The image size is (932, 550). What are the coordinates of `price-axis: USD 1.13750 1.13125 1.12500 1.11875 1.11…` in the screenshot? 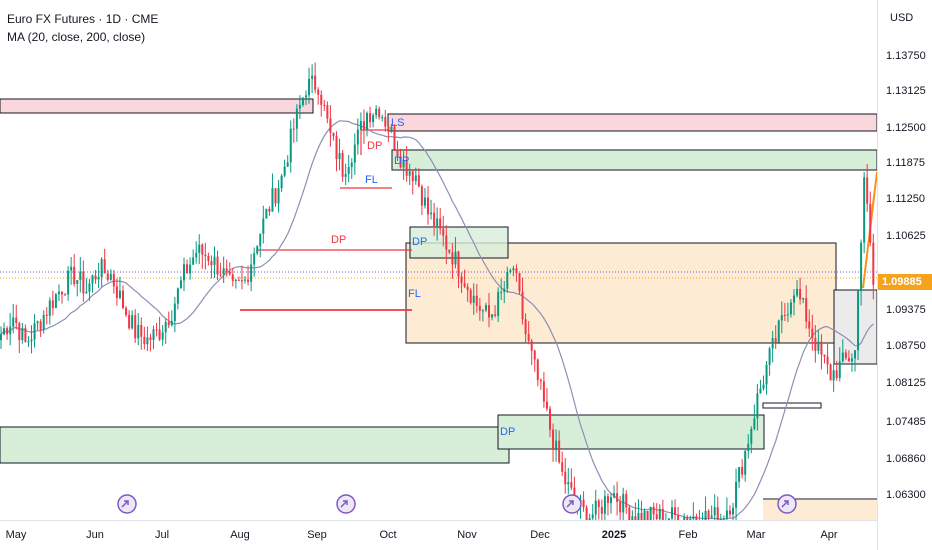 It's located at (904, 275).